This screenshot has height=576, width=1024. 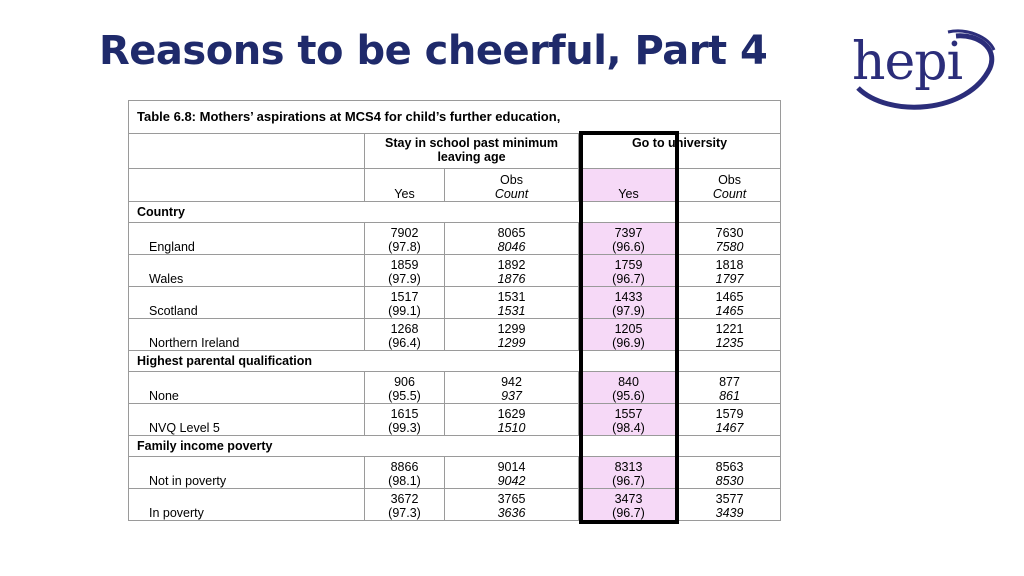 I want to click on section-row: Family income poverty, so click(x=454, y=446).